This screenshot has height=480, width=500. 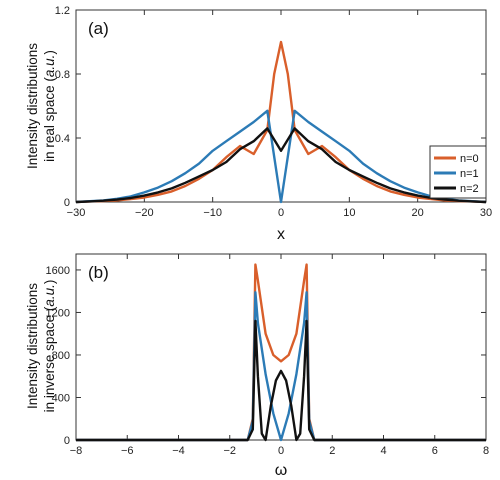 I want to click on panel-b-xtick-label: 6, so click(x=435, y=451).